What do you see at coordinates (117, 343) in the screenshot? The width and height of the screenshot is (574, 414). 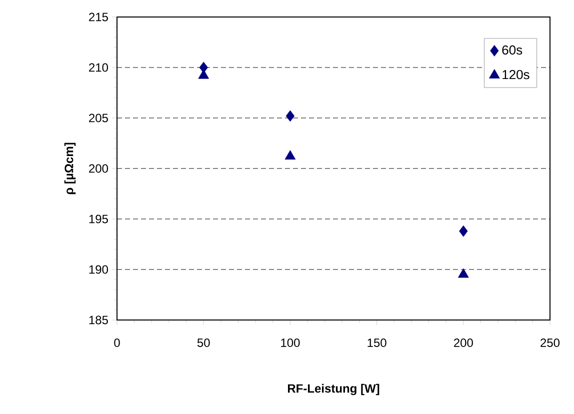 I see `x-tick-label: 0` at bounding box center [117, 343].